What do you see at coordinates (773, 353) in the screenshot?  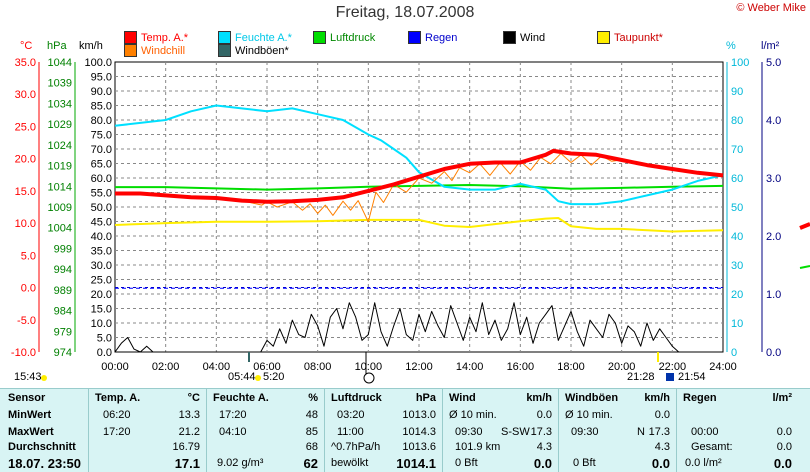 I see `rain-axis-tick: 0.0` at bounding box center [773, 353].